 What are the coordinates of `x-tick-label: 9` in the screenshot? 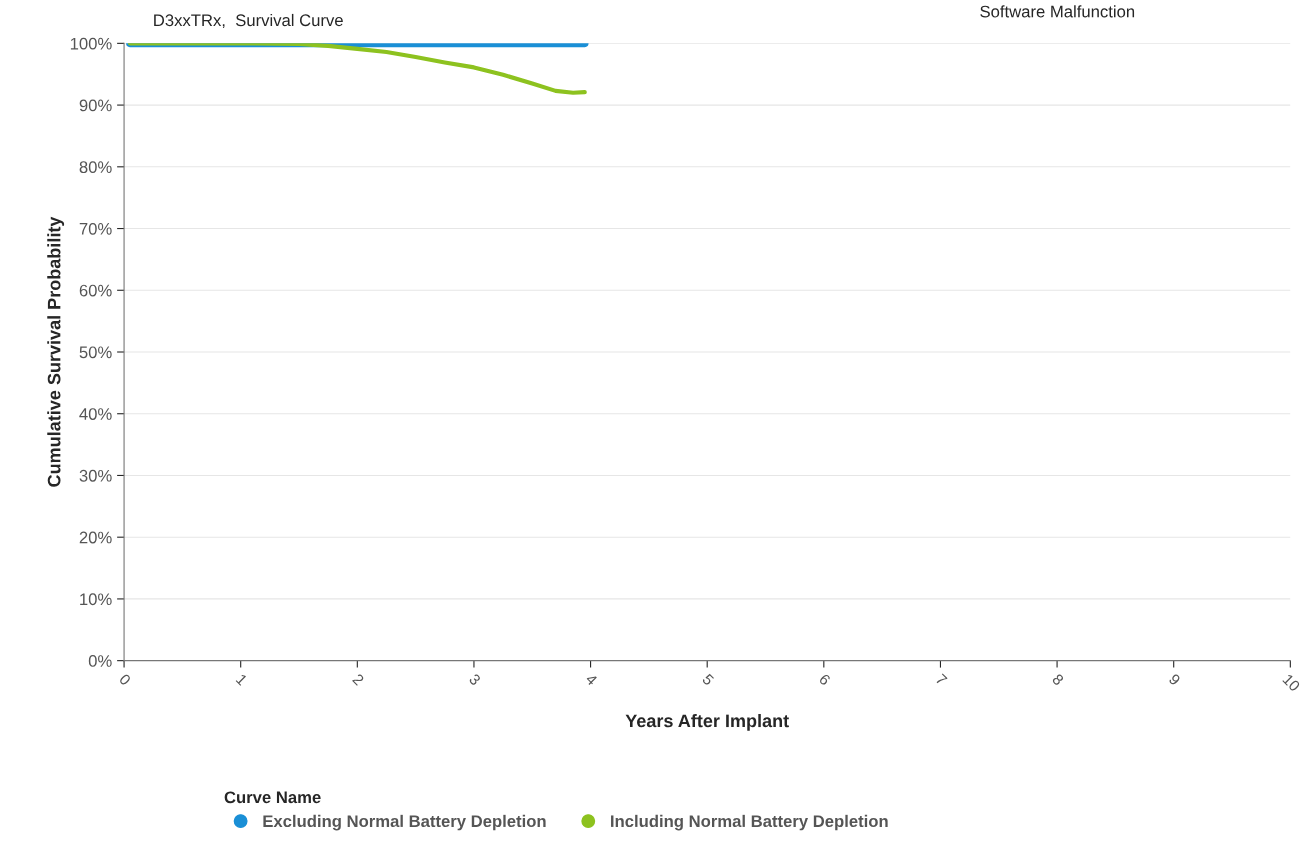 It's located at (1174, 679).